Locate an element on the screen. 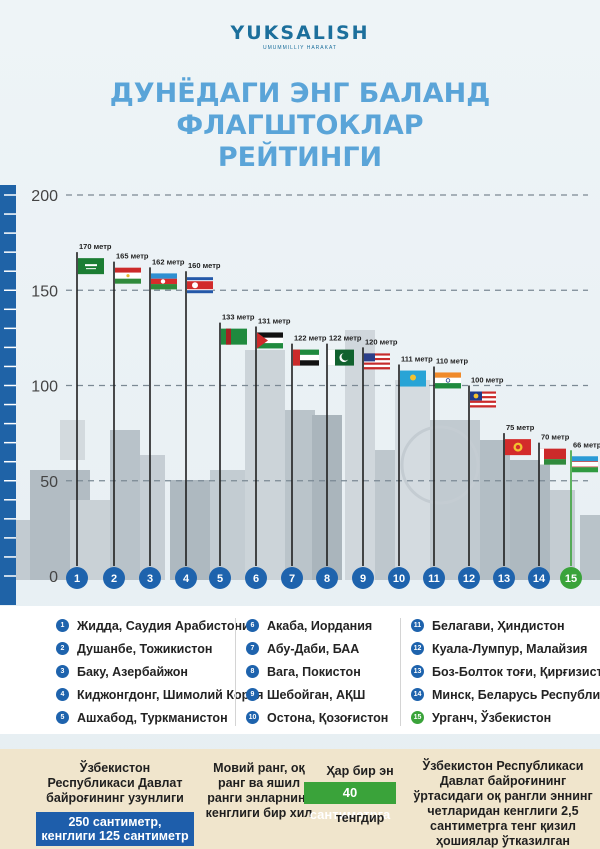 Image resolution: width=600 pixels, height=849 pixels. data-label: 110 метр is located at coordinates (452, 360).